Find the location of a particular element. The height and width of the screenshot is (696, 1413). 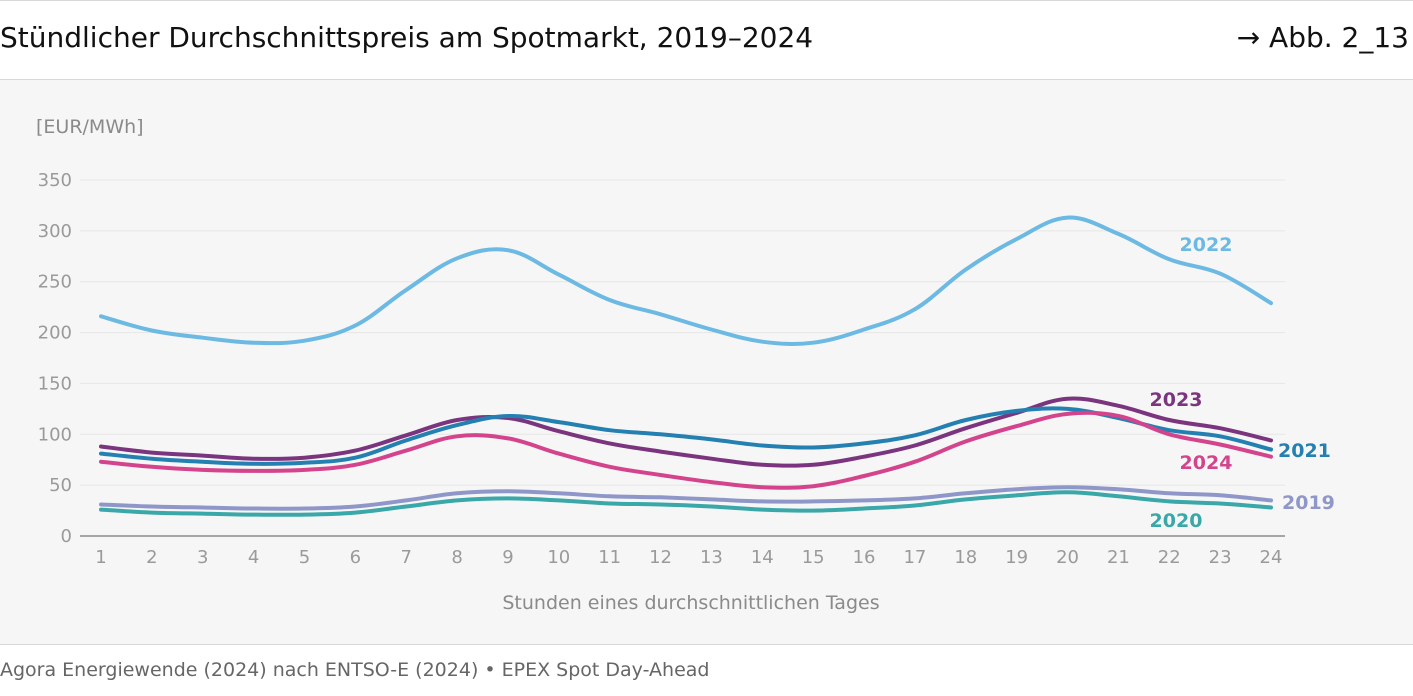

x-tick-label: 18 is located at coordinates (965, 557).